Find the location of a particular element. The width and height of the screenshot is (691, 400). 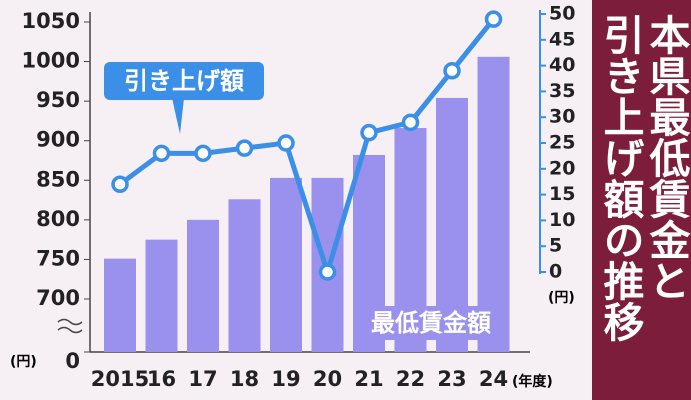

y-tick-label: 1000 is located at coordinates (51, 61).